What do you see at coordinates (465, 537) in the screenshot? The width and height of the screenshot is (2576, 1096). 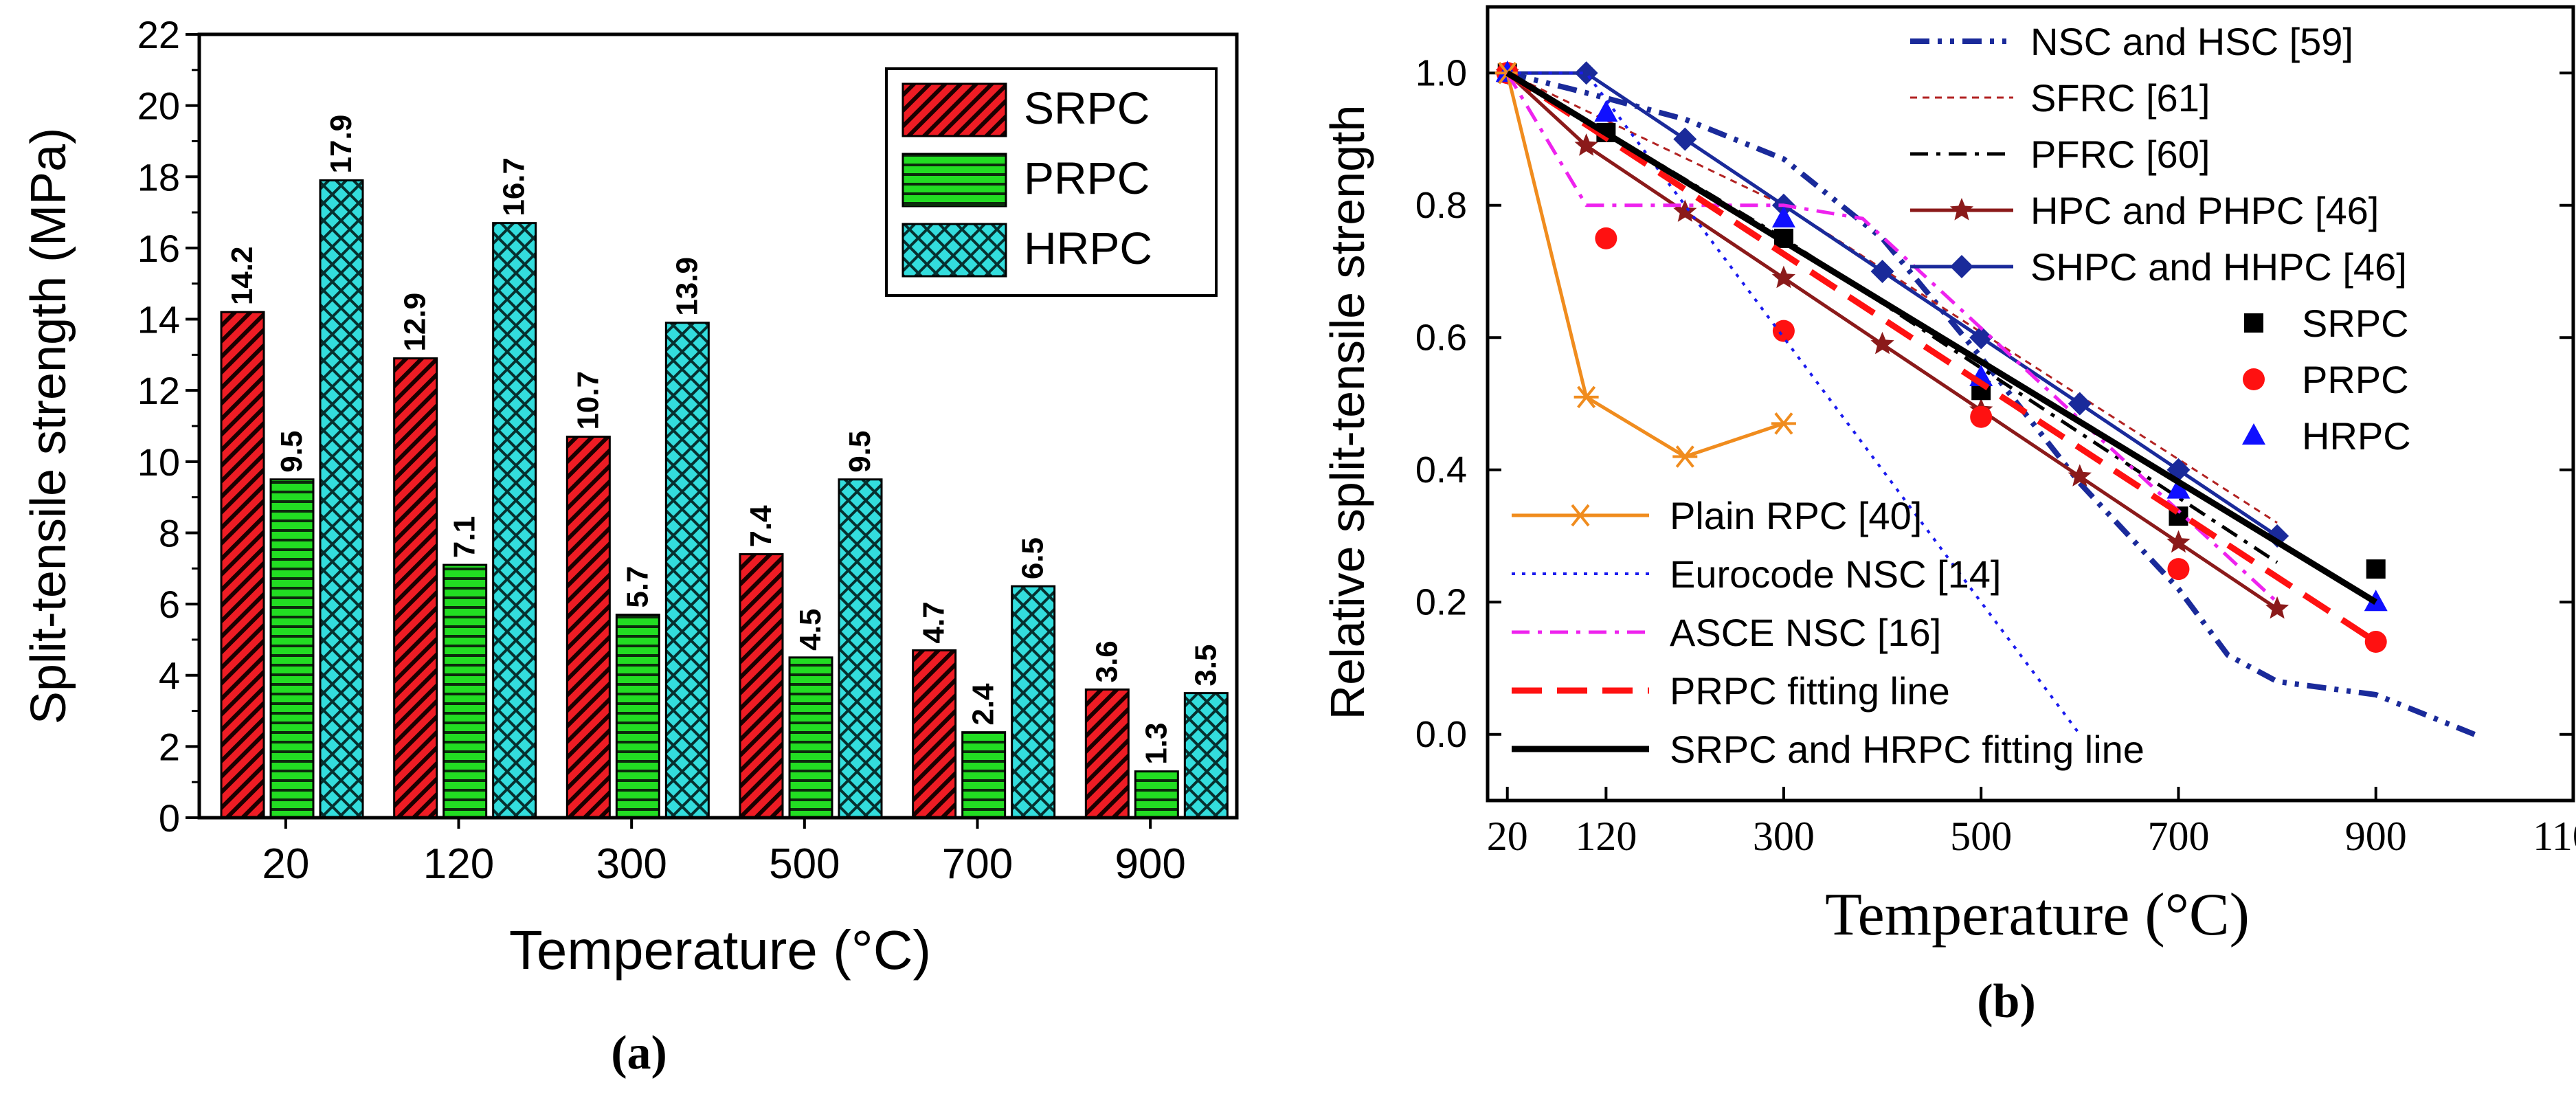 I see `data-label-prpc-120: 7.1` at bounding box center [465, 537].